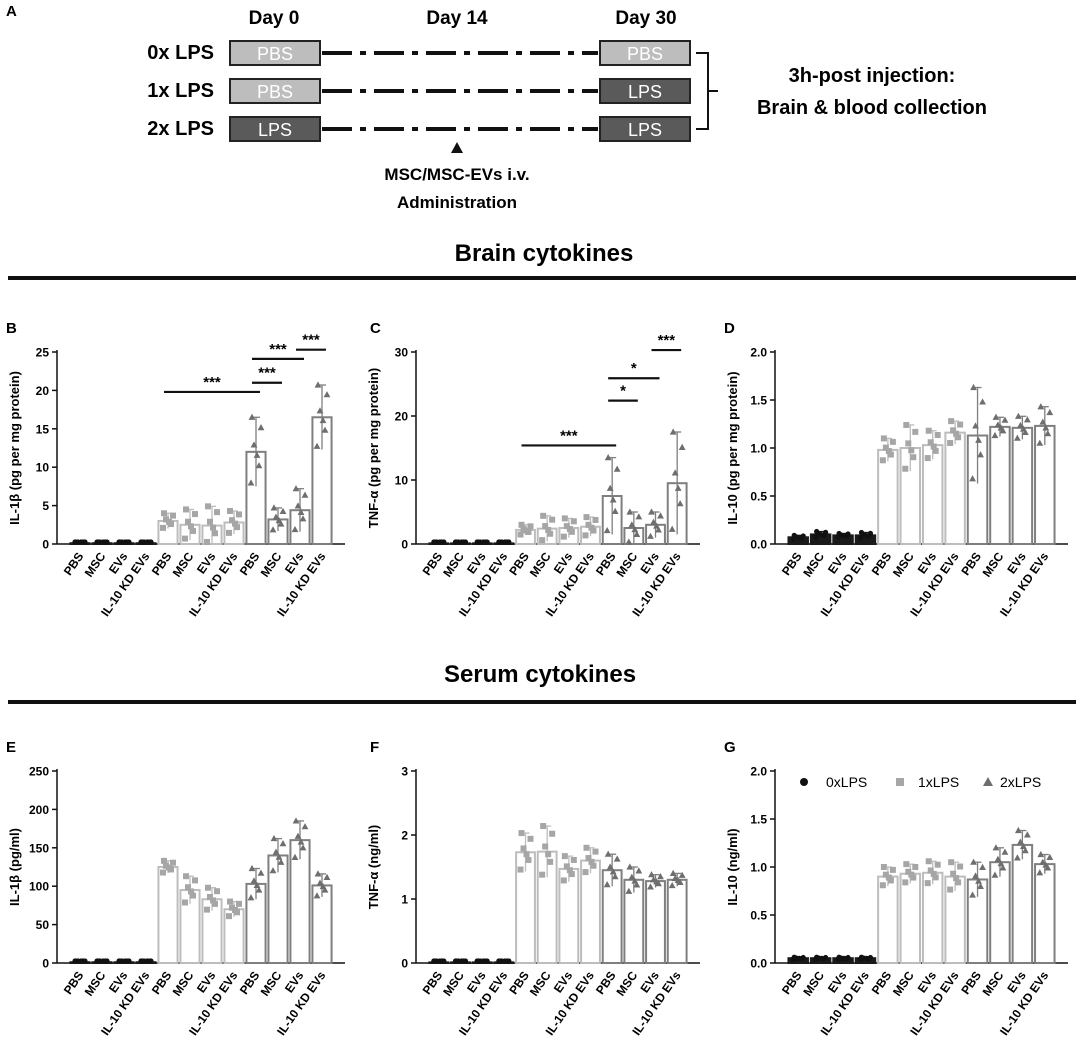  Describe the element at coordinates (590, 911) in the screenshot. I see `bar-1x-il10kd` at that location.